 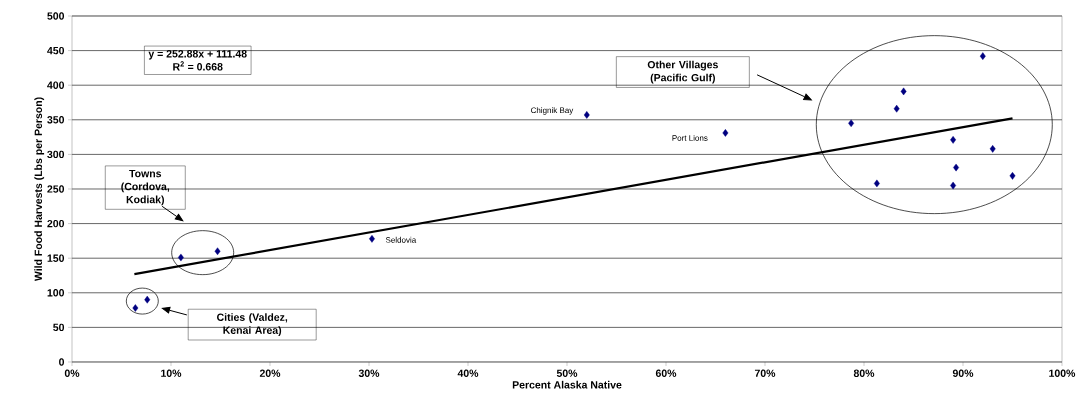 I want to click on x-tick-label: 70%, so click(x=765, y=373).